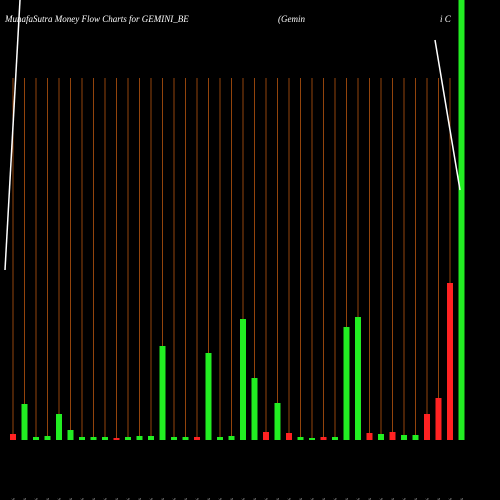  Describe the element at coordinates (461, 498) in the screenshot. I see `x-tick-label: 0.00 1.32%` at that location.